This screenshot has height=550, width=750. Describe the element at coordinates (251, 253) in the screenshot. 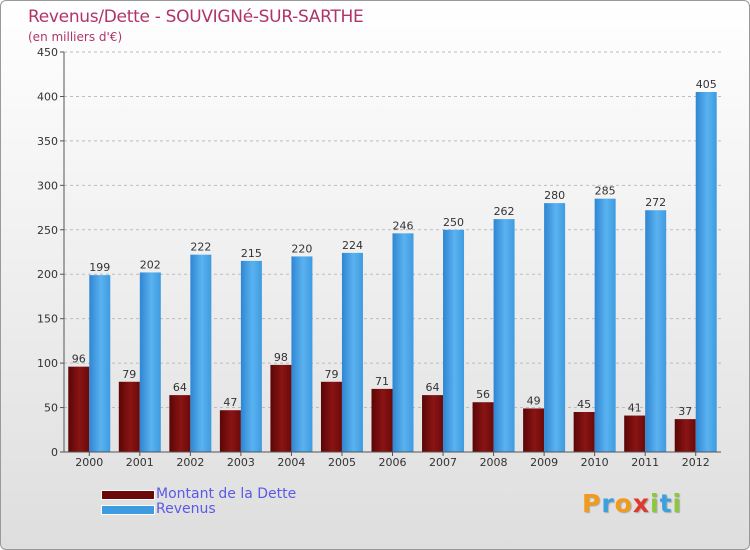

I see `data-label-revenus: 215` at that location.